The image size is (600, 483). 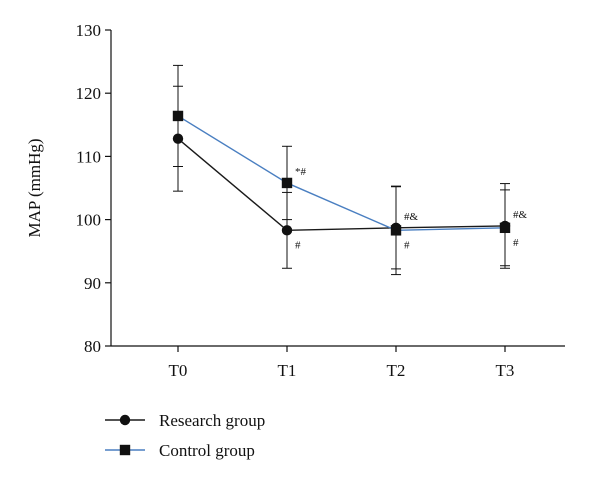 What do you see at coordinates (125, 420) in the screenshot?
I see `legend-research-group-marker` at bounding box center [125, 420].